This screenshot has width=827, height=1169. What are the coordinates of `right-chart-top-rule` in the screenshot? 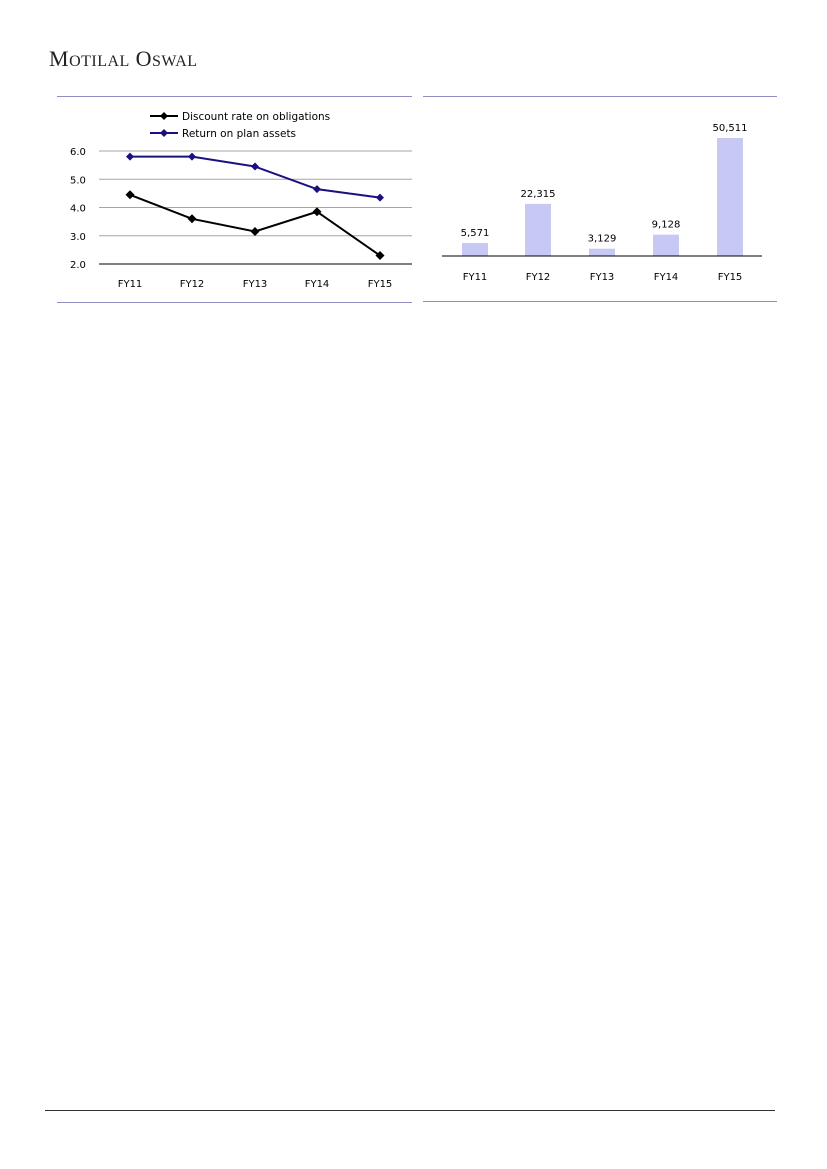 It's located at (600, 96).